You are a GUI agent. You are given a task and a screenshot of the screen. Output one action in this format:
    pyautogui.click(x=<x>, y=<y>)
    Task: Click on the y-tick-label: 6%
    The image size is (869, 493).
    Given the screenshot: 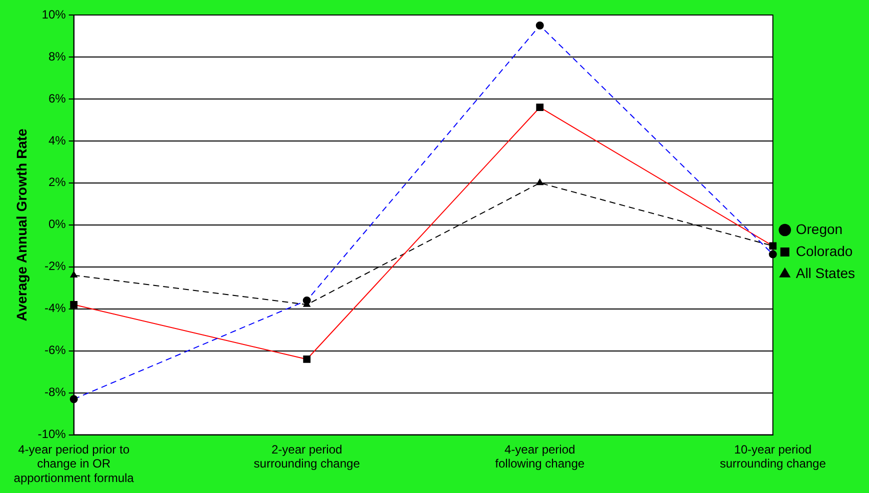 What is the action you would take?
    pyautogui.click(x=57, y=98)
    